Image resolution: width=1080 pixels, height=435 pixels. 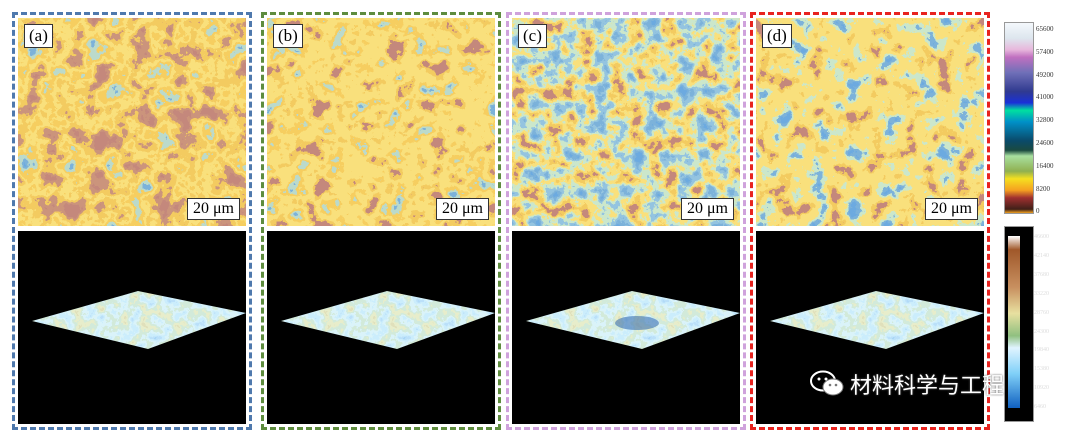 I want to click on watermark-text: 材料科学与工程, so click(x=927, y=386).